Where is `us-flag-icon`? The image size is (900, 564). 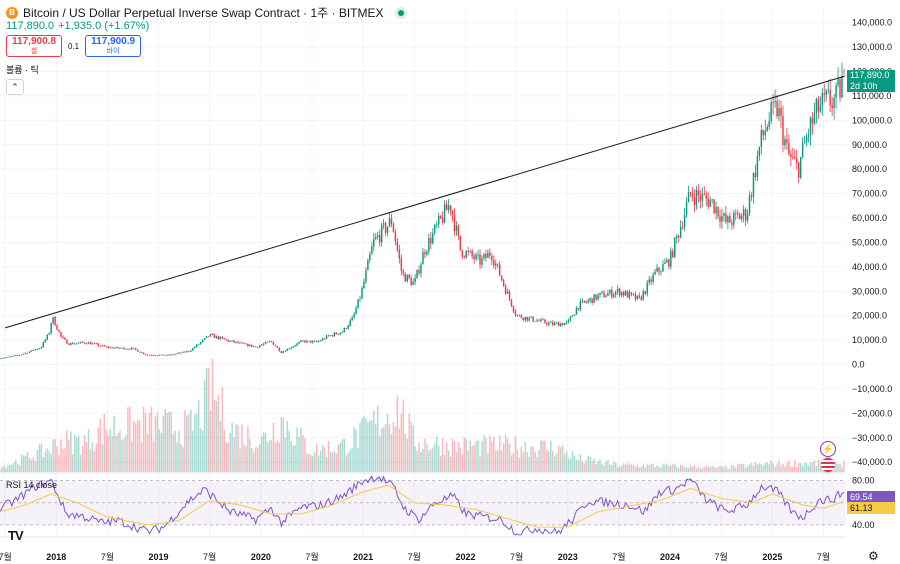 us-flag-icon is located at coordinates (828, 465).